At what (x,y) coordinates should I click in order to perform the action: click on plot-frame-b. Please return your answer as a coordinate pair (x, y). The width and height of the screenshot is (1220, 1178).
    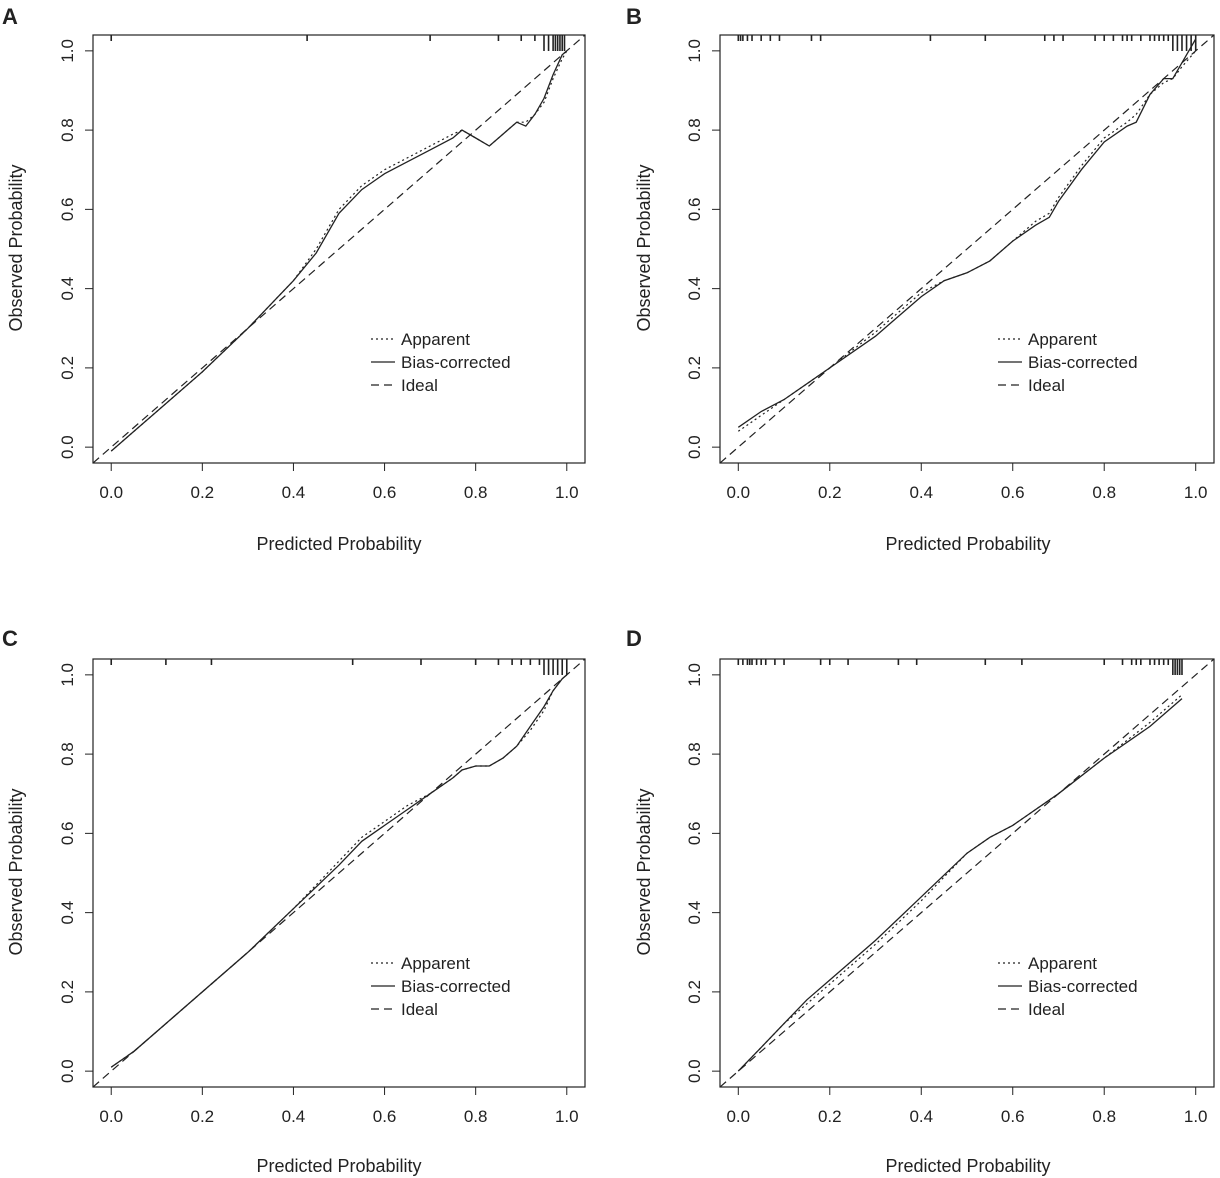
    Looking at the image, I should click on (967, 249).